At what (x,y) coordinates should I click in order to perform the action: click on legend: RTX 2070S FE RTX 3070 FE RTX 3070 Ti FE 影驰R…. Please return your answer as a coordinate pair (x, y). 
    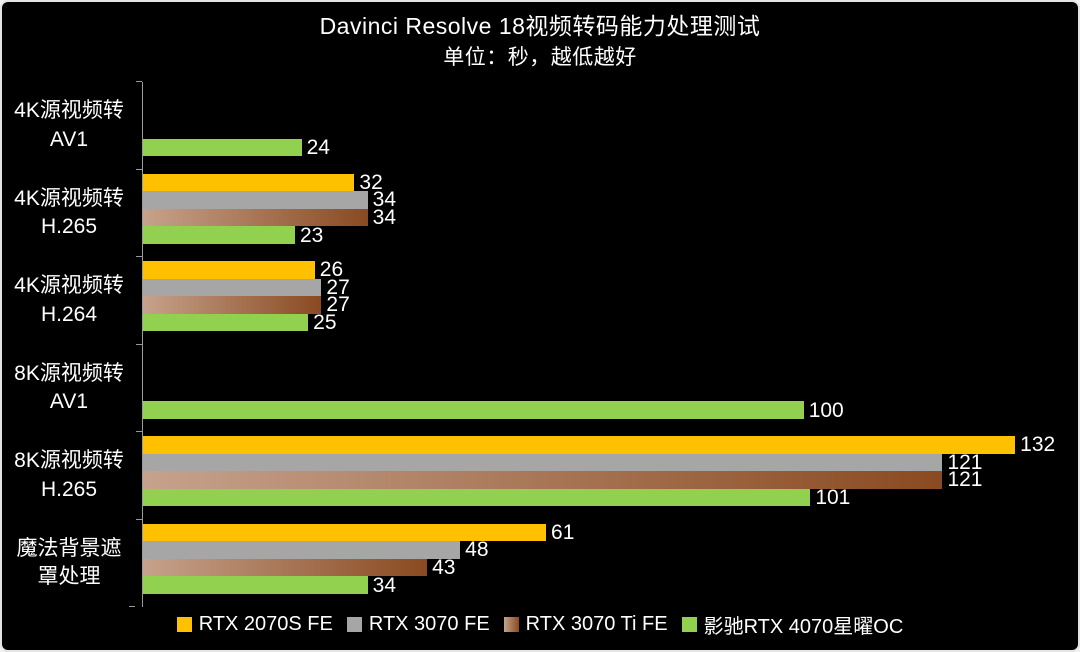
    Looking at the image, I should click on (540, 624).